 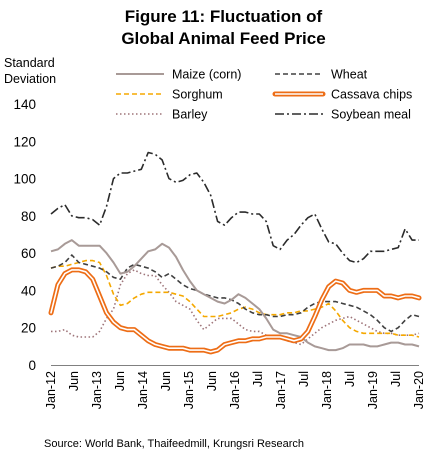 I want to click on x-tick-label: Jan-19, so click(x=373, y=390).